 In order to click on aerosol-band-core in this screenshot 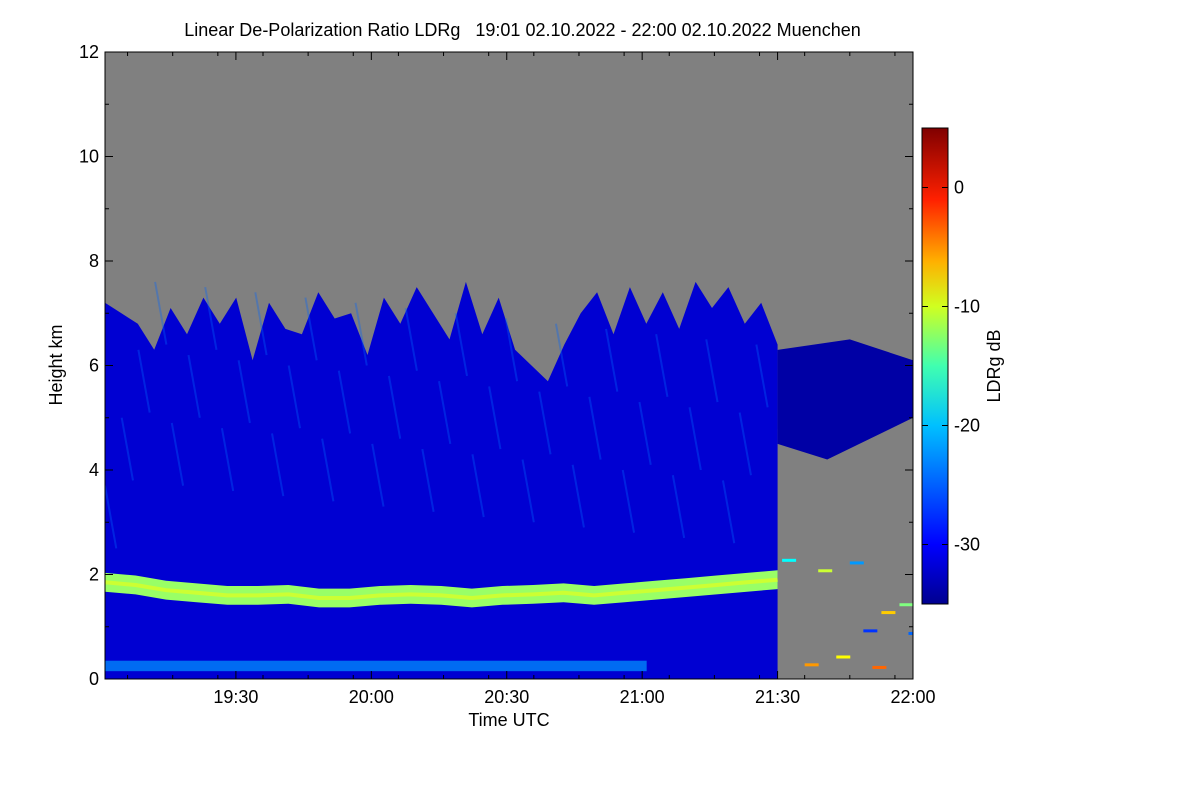, I will do `click(441, 589)`.